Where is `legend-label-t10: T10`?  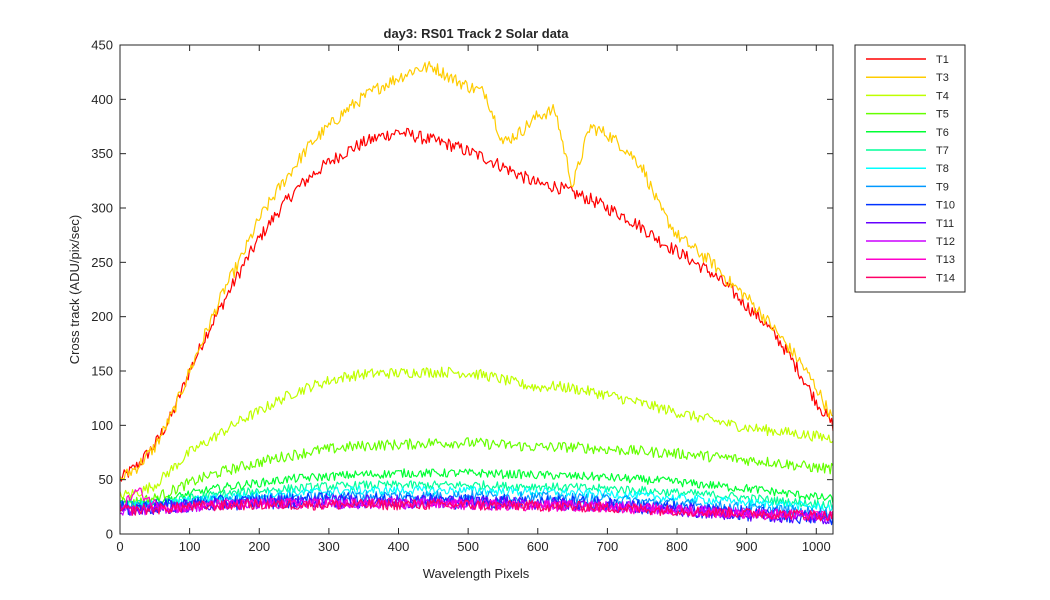
legend-label-t10: T10 is located at coordinates (945, 206).